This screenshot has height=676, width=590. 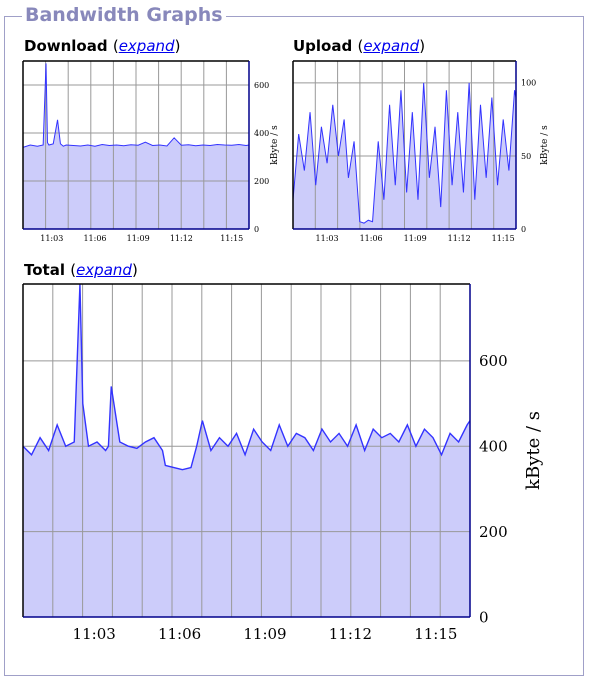 What do you see at coordinates (181, 238) in the screenshot?
I see `download-x-tick-label: 11:12` at bounding box center [181, 238].